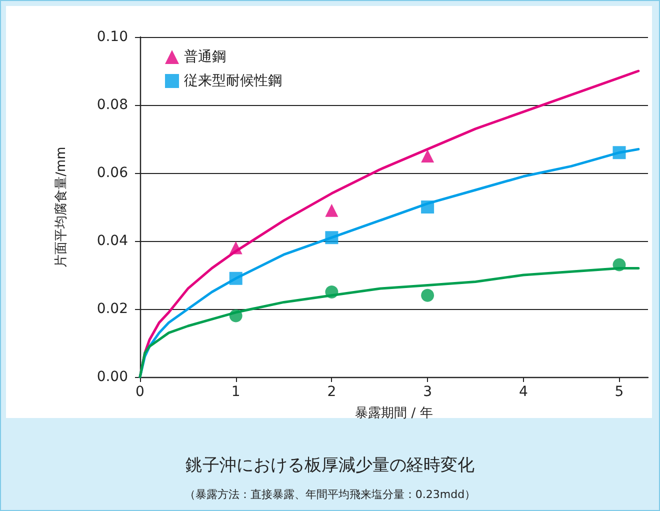 The height and width of the screenshot is (511, 660). What do you see at coordinates (330, 494) in the screenshot?
I see `text: （暴露方法：直接暴露、年間平均飛来塩分量：0.23mdd）` at bounding box center [330, 494].